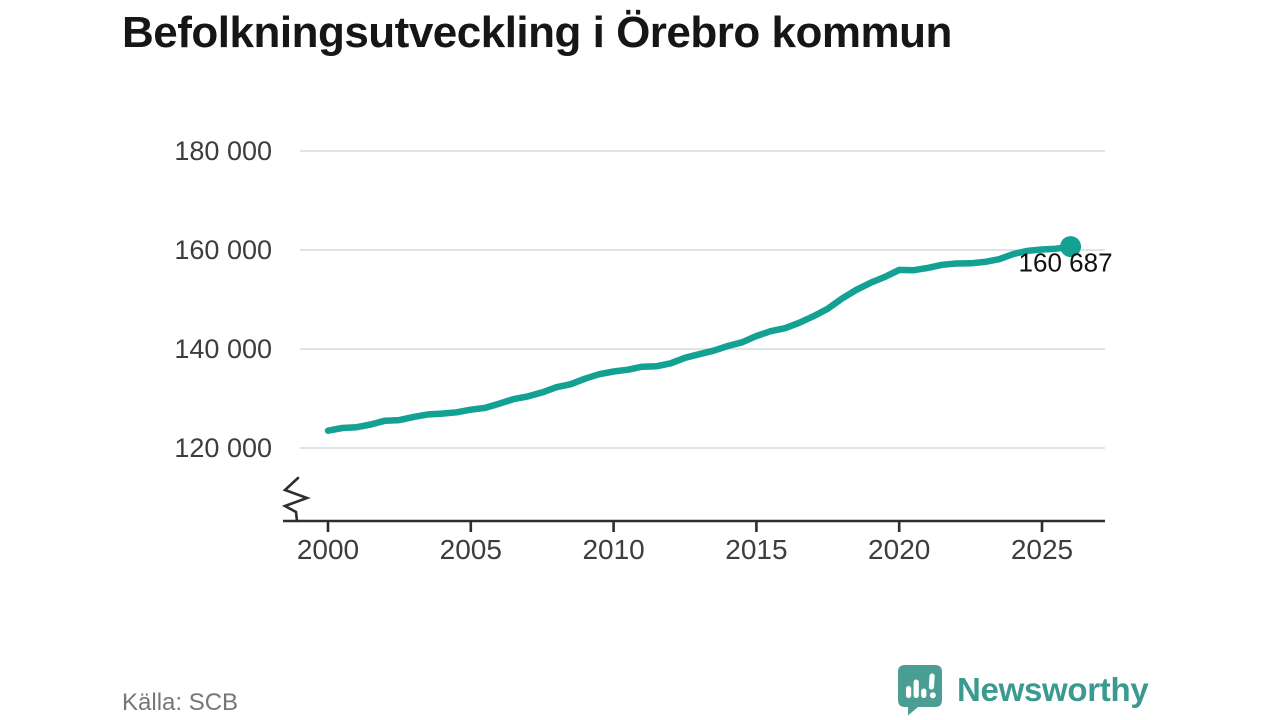 Image resolution: width=1280 pixels, height=720 pixels. I want to click on newsworthy-wordmark: Newsworthy, so click(1053, 689).